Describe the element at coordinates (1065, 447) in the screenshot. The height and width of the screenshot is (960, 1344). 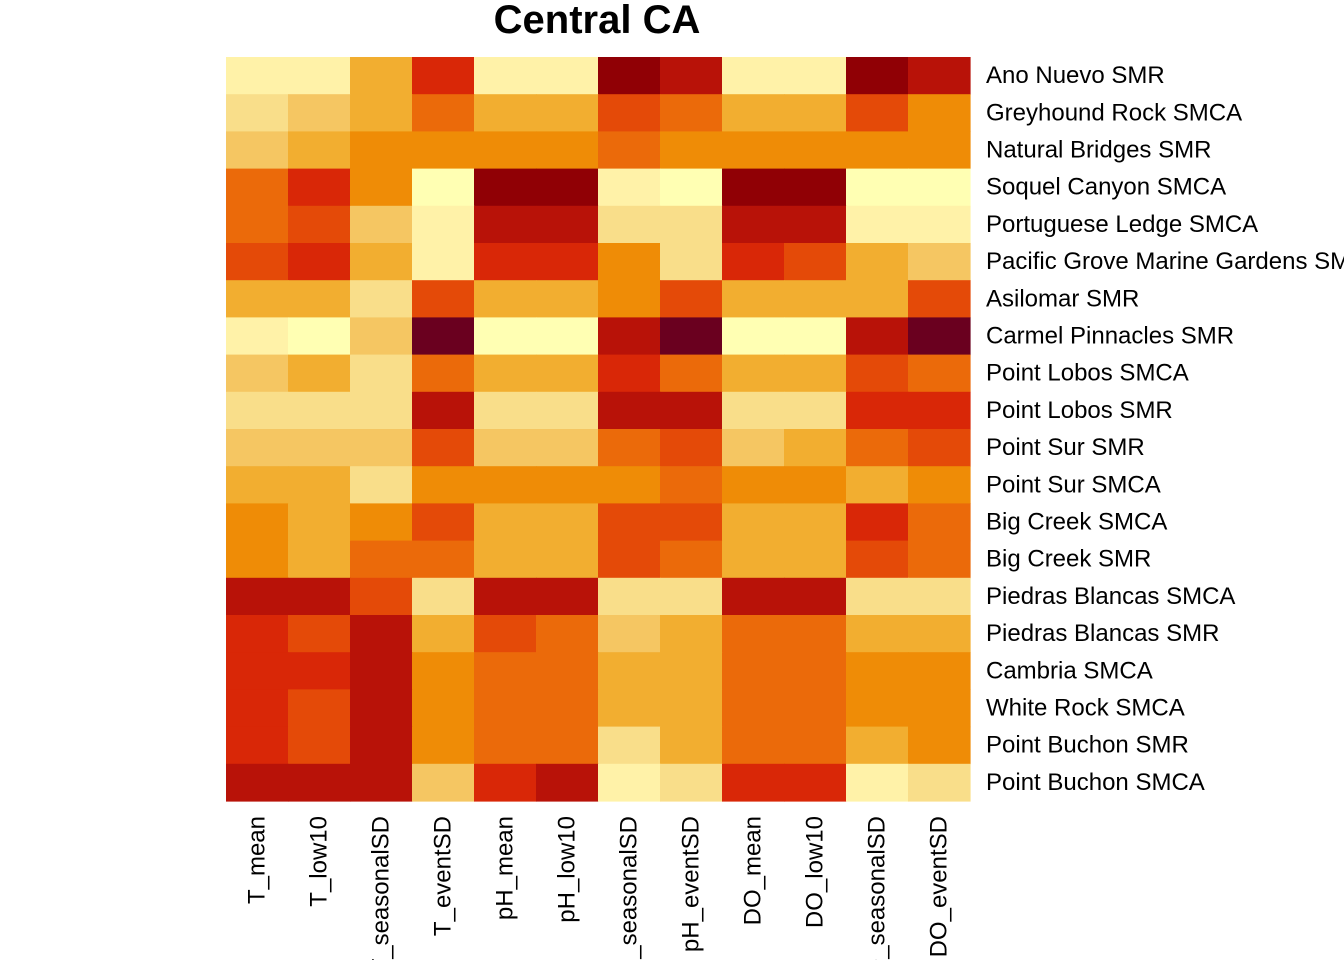
I see `row-label: Point Sur SMR` at that location.